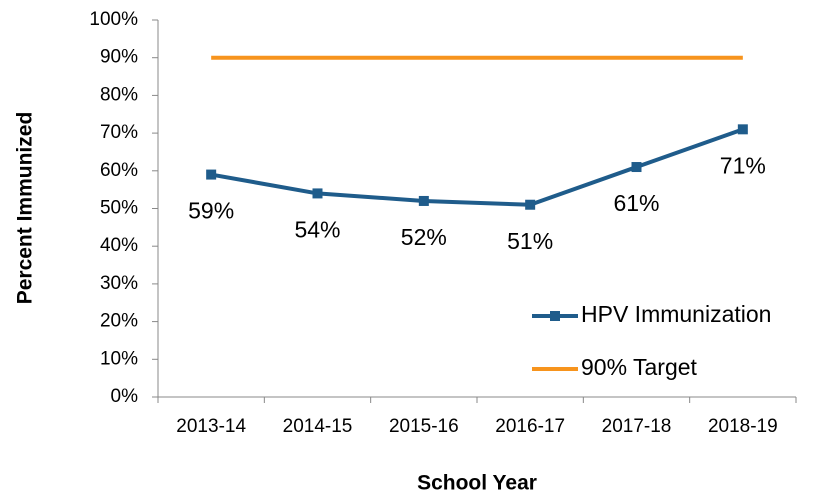  I want to click on y-tick-label: 20%, so click(119, 321).